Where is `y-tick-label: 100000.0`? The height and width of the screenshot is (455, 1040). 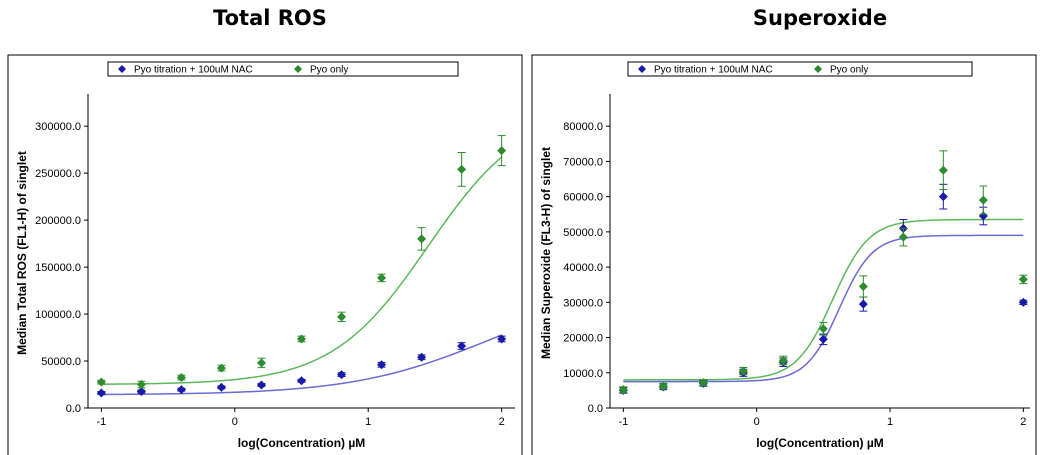
y-tick-label: 100000.0 is located at coordinates (58, 315).